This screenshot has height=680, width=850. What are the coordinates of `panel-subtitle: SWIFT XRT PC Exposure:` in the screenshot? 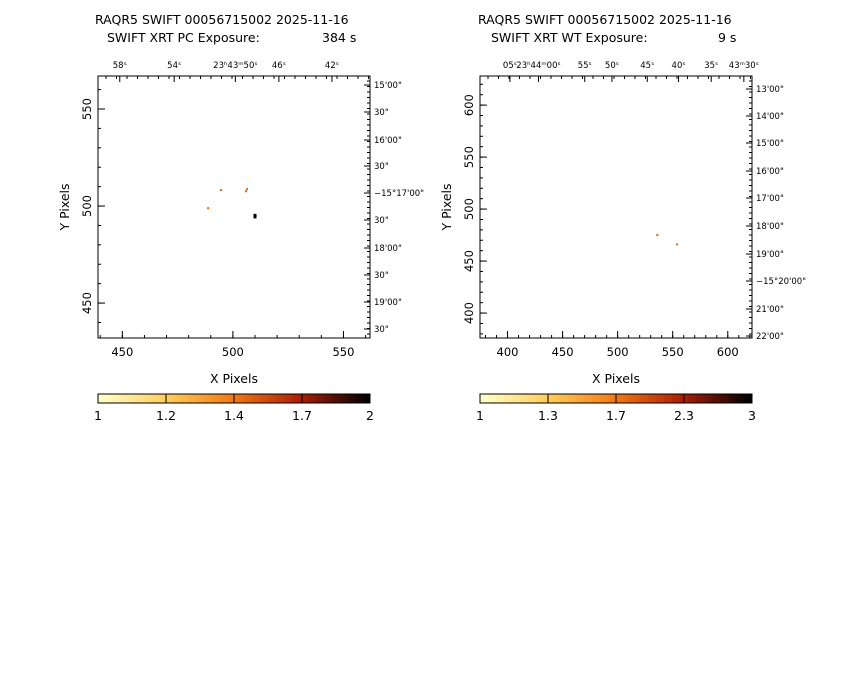 It's located at (183, 37).